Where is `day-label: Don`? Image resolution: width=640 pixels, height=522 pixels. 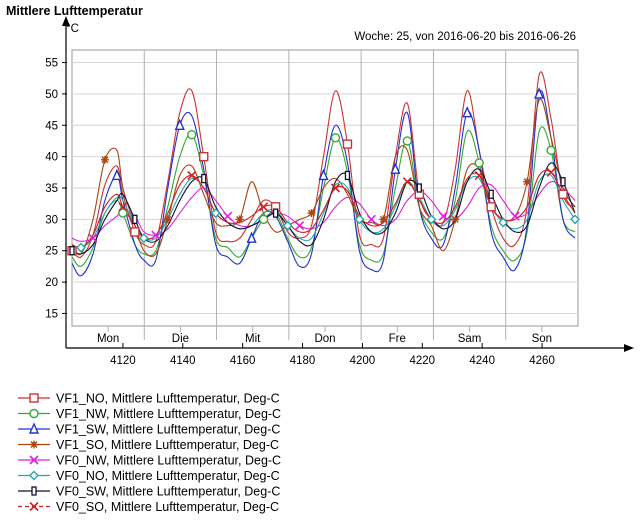
day-label: Don is located at coordinates (324, 339).